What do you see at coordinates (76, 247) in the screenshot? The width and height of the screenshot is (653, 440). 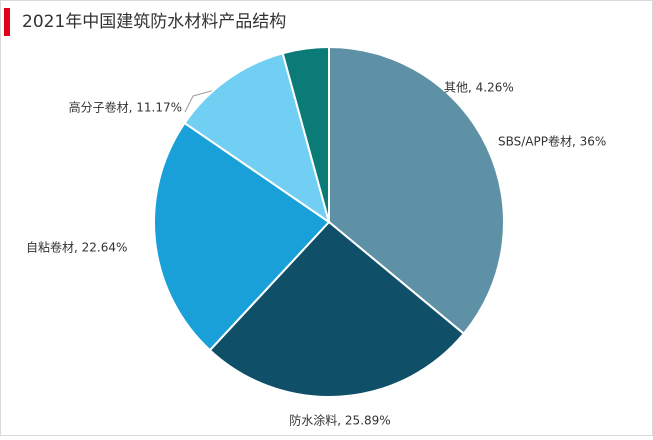 I see `slice-label: 自粘卷材, 22.64%` at bounding box center [76, 247].